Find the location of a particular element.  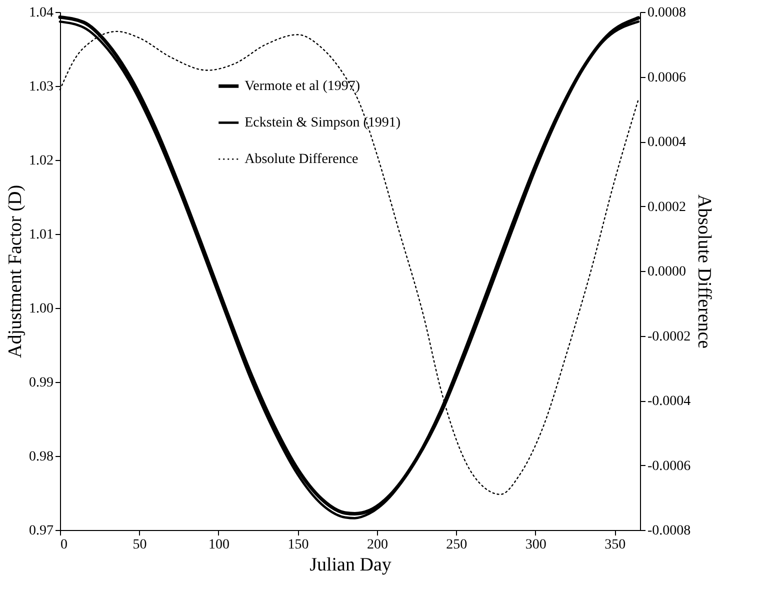

y2-tick-label: 0.0000 is located at coordinates (667, 272).